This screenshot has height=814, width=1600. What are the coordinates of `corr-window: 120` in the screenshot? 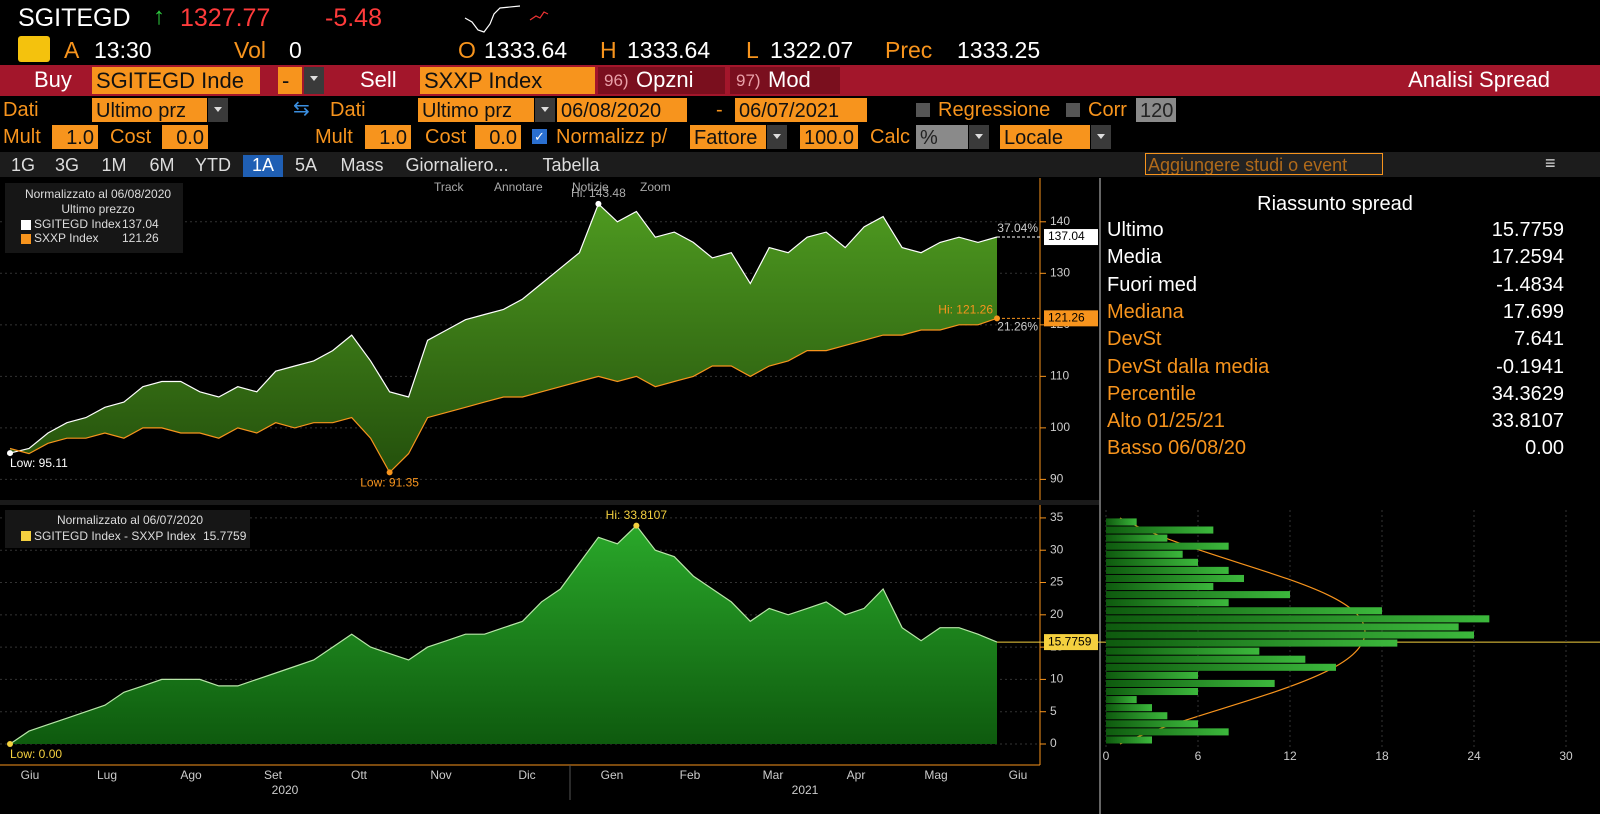 It's located at (1156, 110).